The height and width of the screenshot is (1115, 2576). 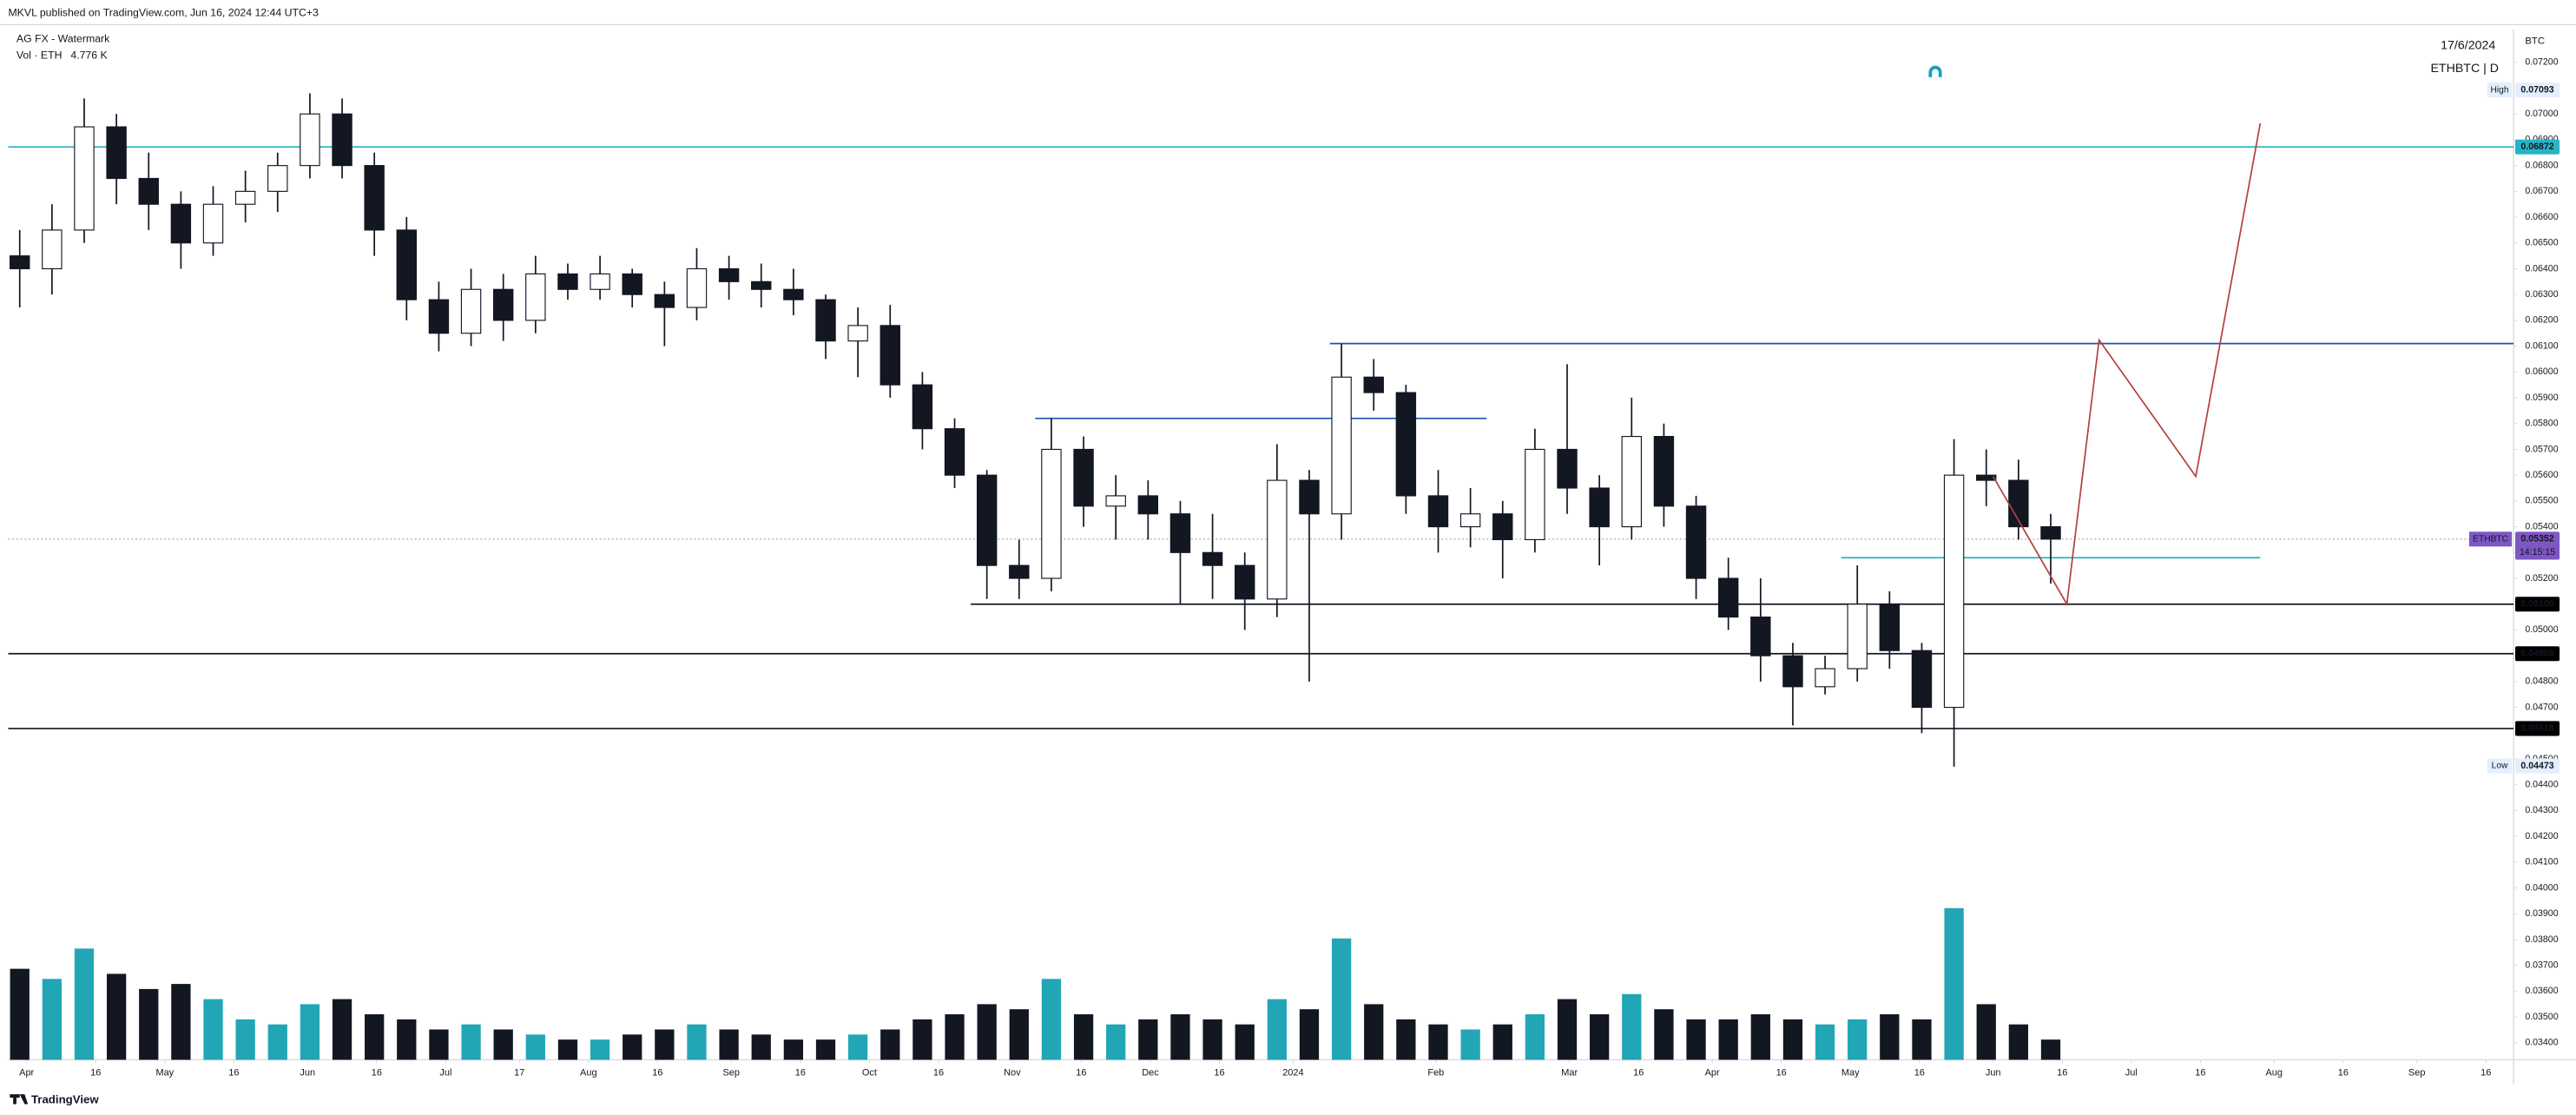 I want to click on price-label: 0.04473, so click(x=2536, y=766).